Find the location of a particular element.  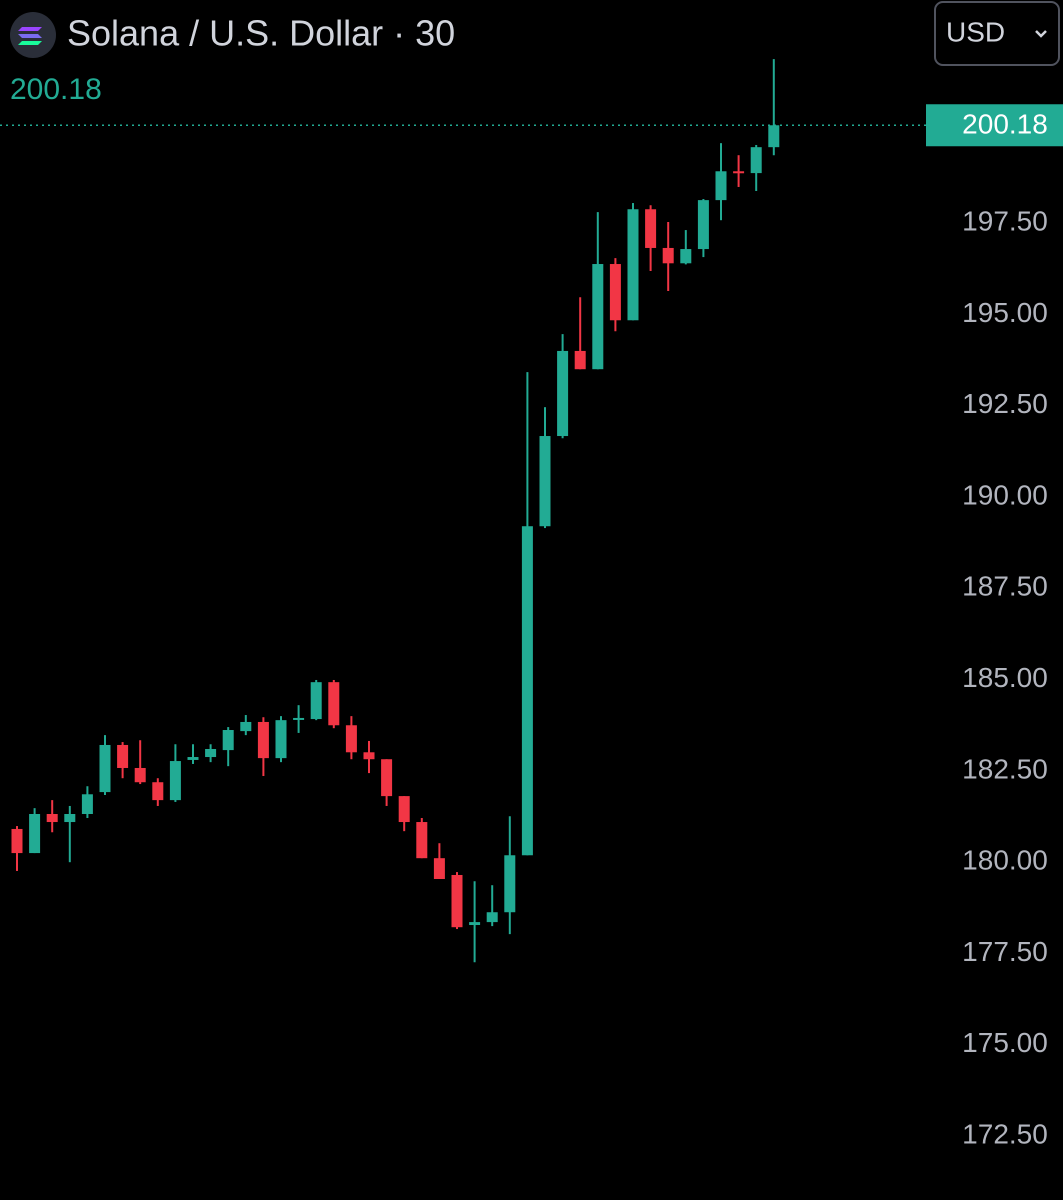

y-tick-label: 172.50 is located at coordinates (1005, 1133).